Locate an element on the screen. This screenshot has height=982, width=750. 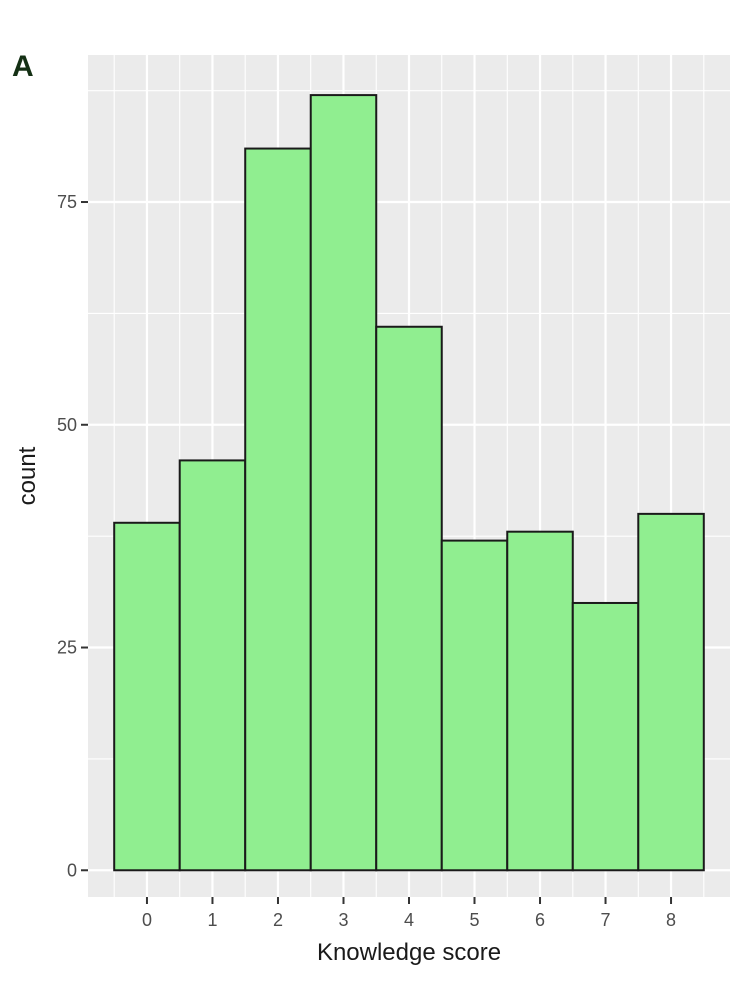
x-tick-label: 3 is located at coordinates (343, 920).